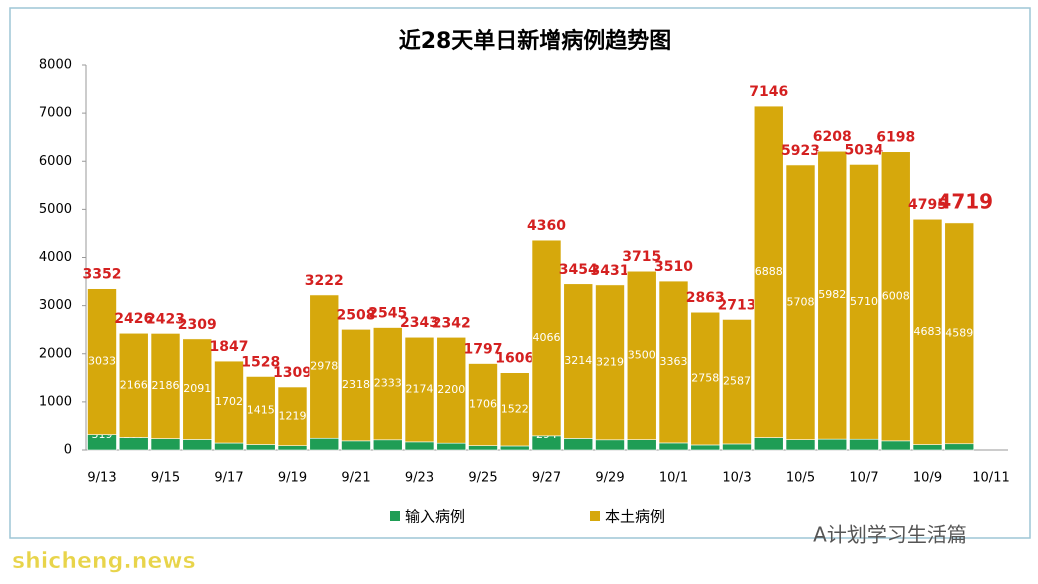  Describe the element at coordinates (610, 271) in the screenshot. I see `total-label: 3431` at that location.